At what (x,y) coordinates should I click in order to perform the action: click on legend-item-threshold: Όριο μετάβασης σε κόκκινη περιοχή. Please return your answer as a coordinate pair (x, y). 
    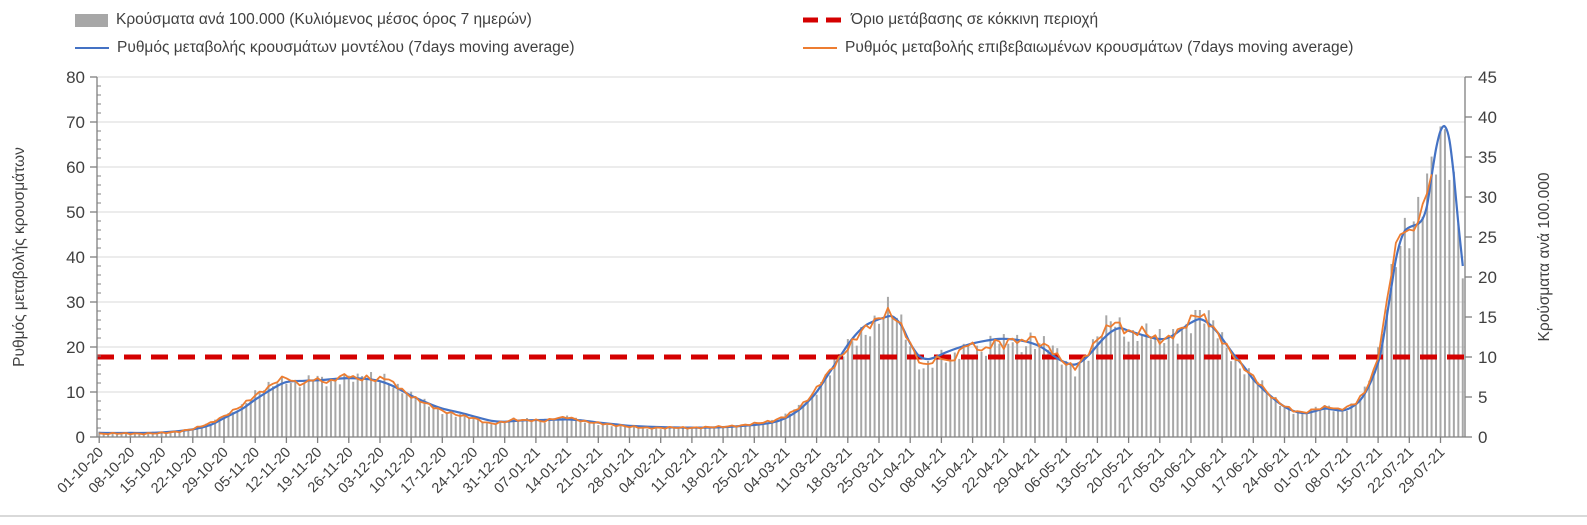
    Looking at the image, I should click on (950, 20).